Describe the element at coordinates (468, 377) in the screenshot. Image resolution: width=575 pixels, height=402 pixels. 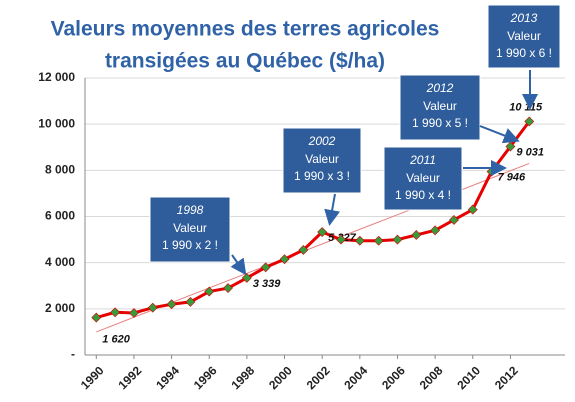
I see `x-tick-label: 2010` at that location.